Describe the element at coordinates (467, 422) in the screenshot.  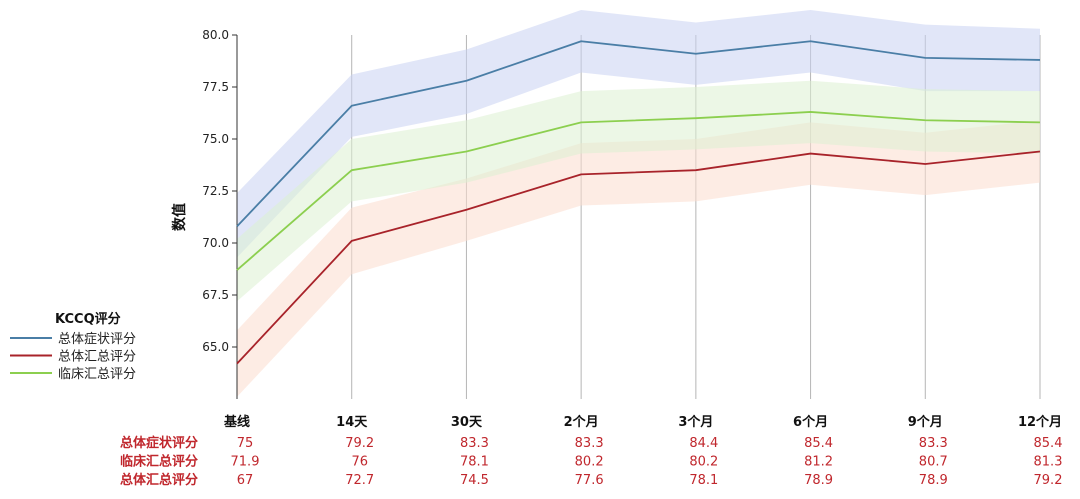
I see `x-category-label-2: 30天` at that location.